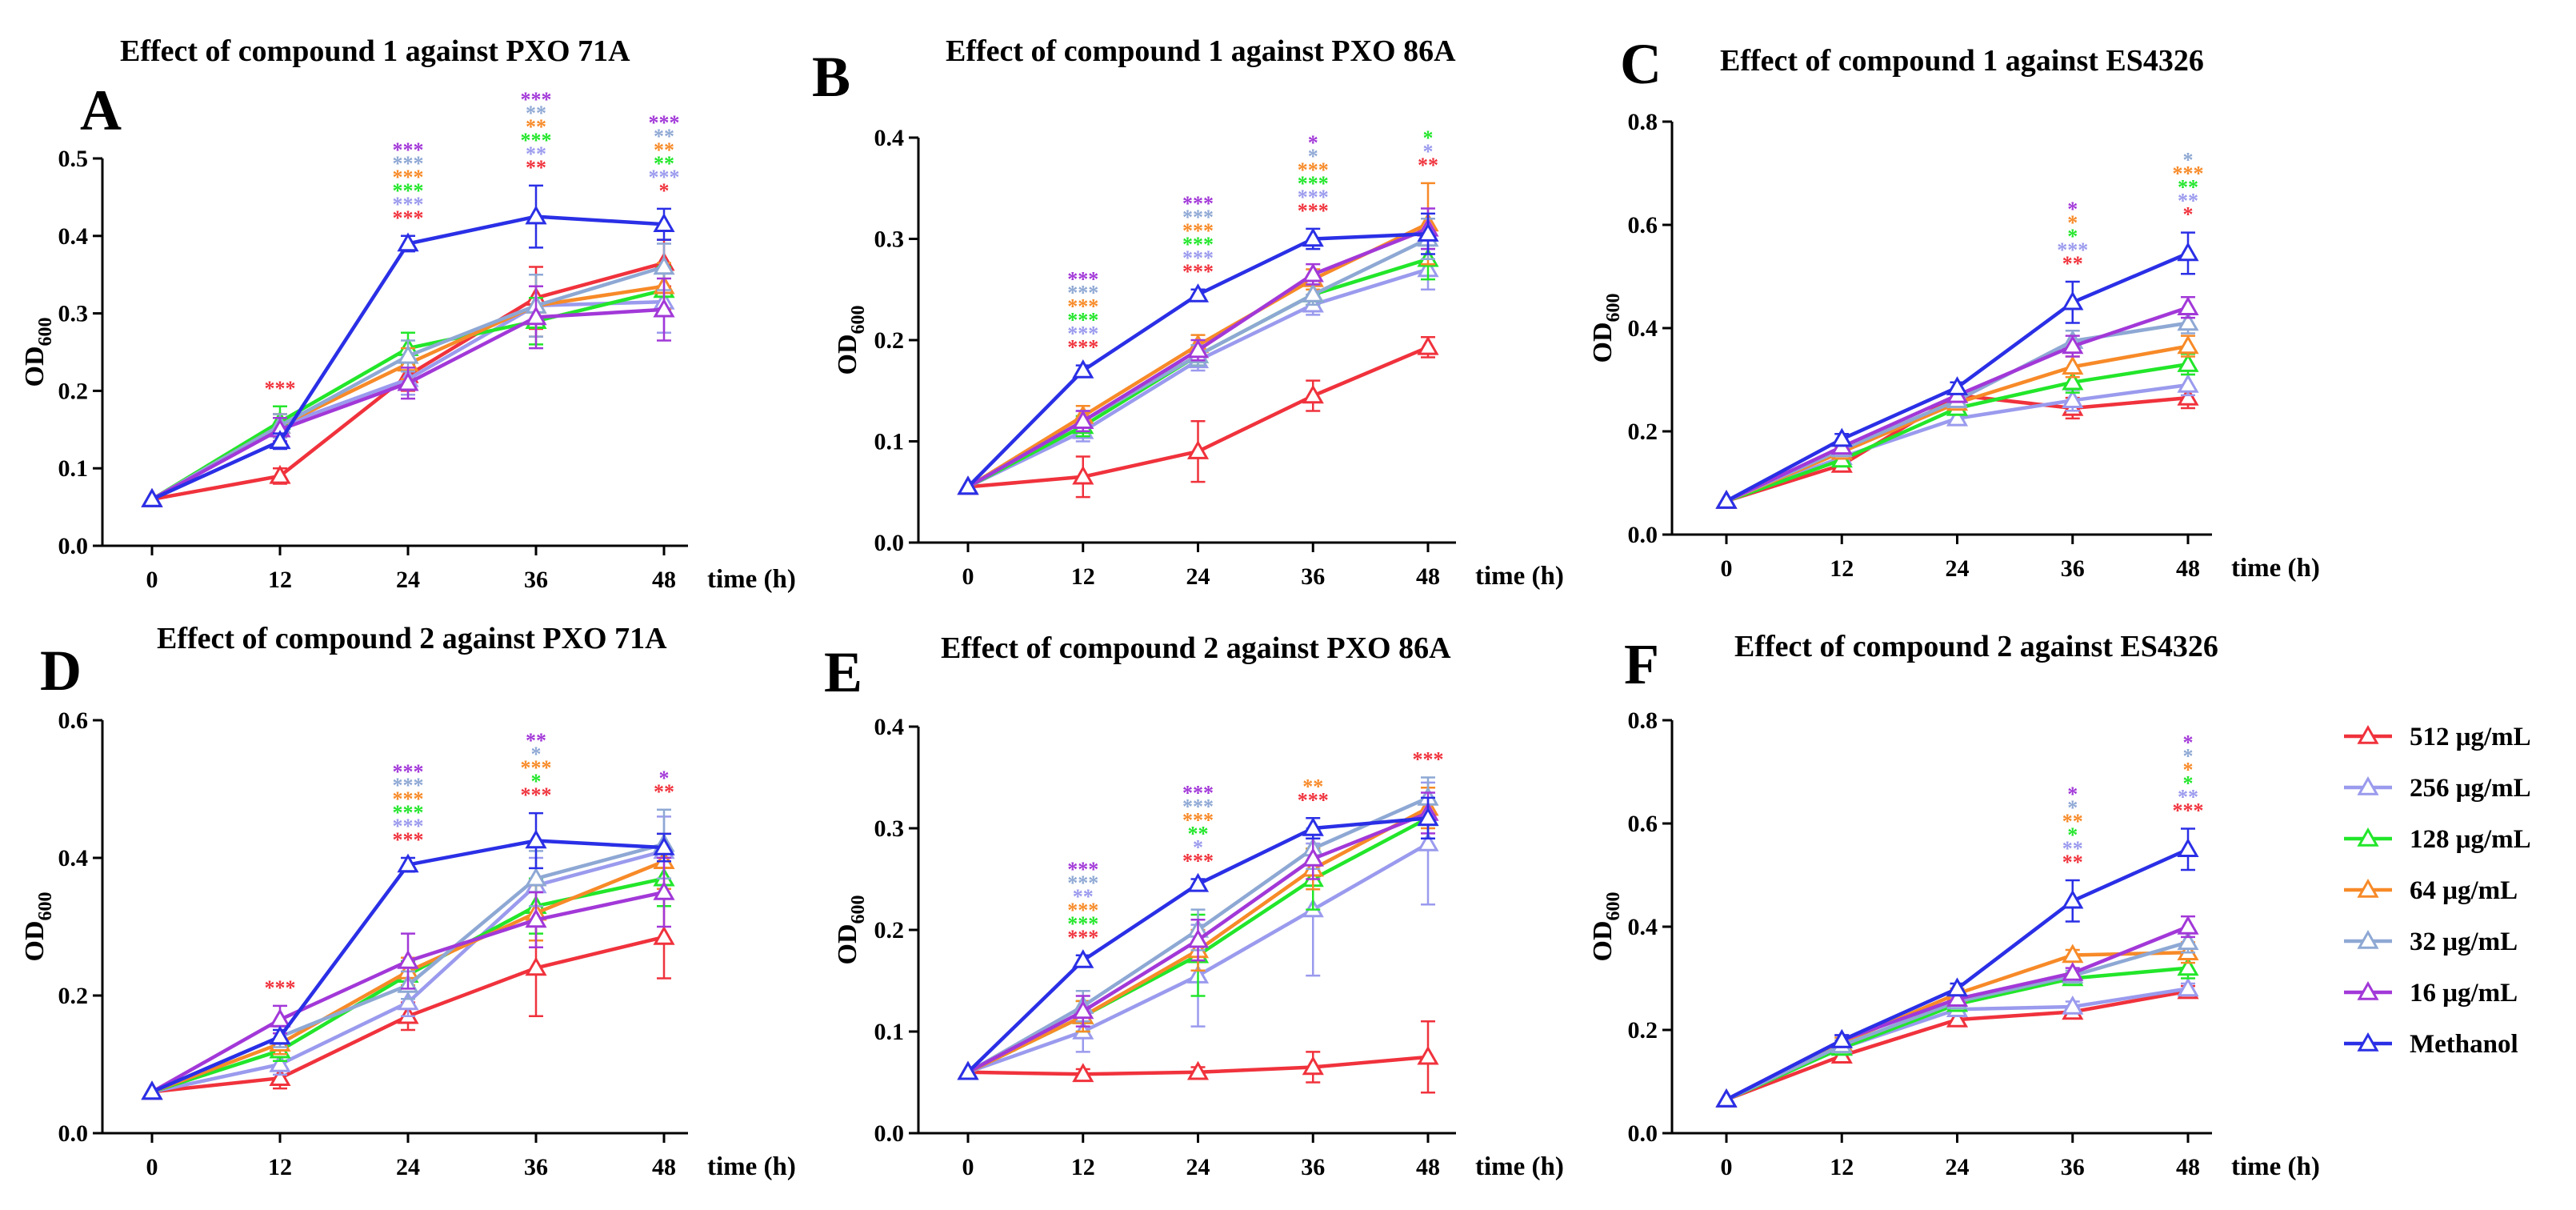 The height and width of the screenshot is (1210, 2576). What do you see at coordinates (61, 671) in the screenshot?
I see `panel-letter: D` at bounding box center [61, 671].